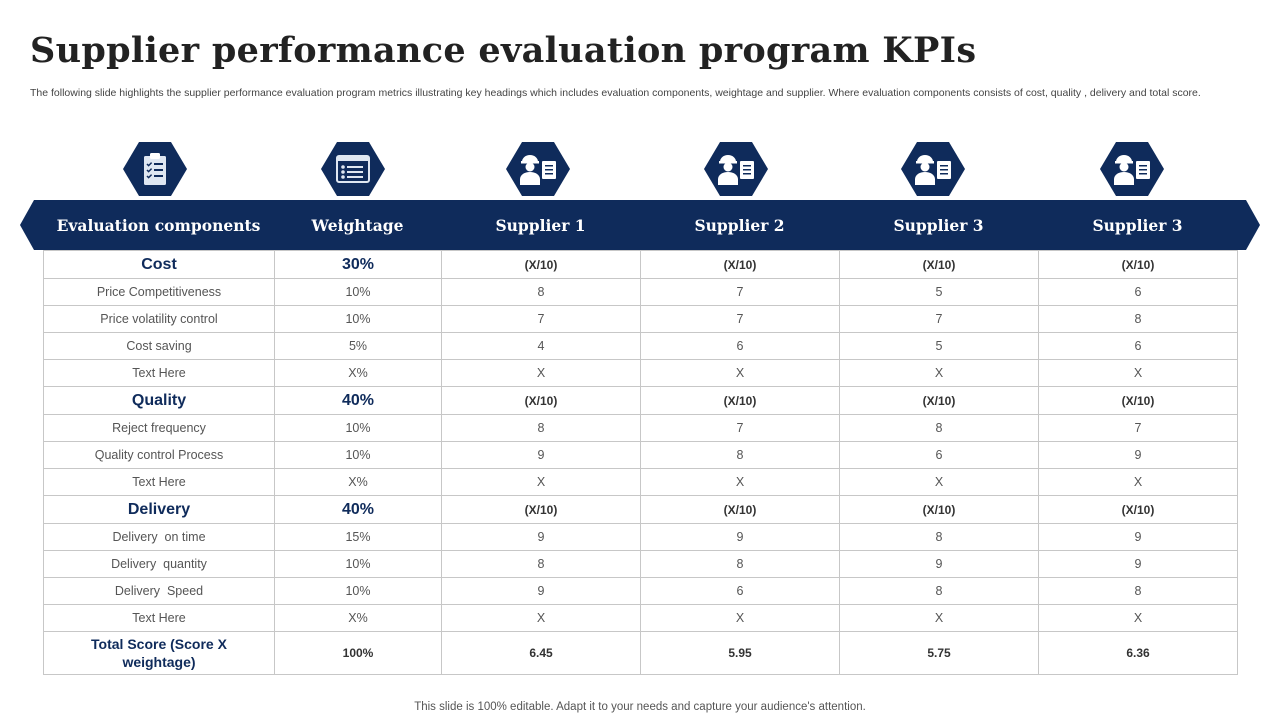  I want to click on header-evaluation-components: Evaluation components, so click(158, 225).